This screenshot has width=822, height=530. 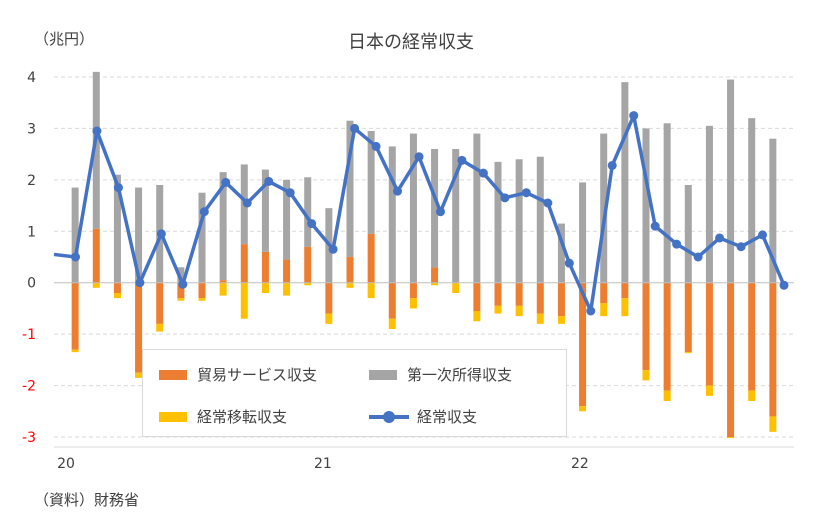 I want to click on legend-swatch-transfers, so click(x=173, y=416).